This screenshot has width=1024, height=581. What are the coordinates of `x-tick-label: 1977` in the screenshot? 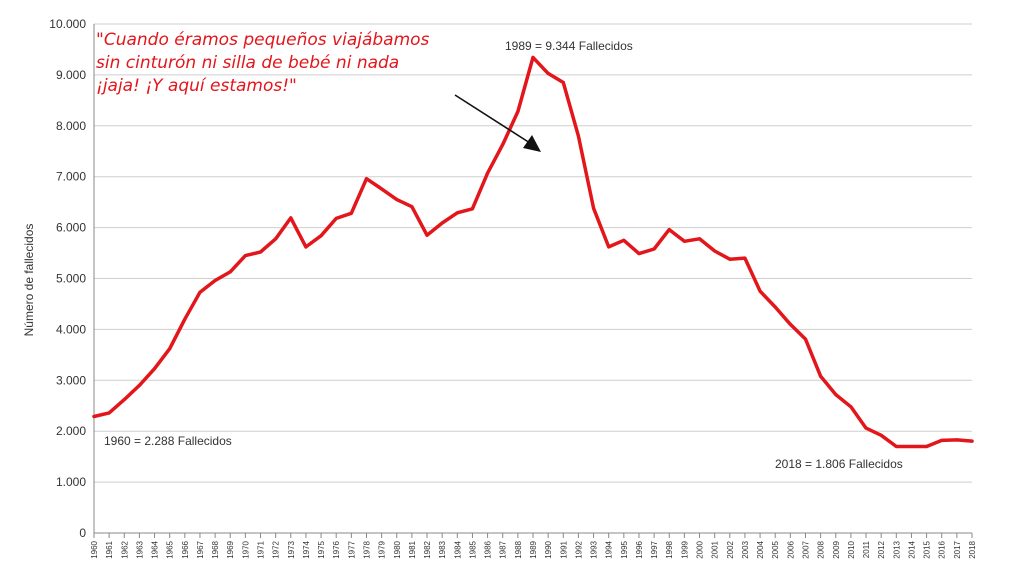 It's located at (351, 549).